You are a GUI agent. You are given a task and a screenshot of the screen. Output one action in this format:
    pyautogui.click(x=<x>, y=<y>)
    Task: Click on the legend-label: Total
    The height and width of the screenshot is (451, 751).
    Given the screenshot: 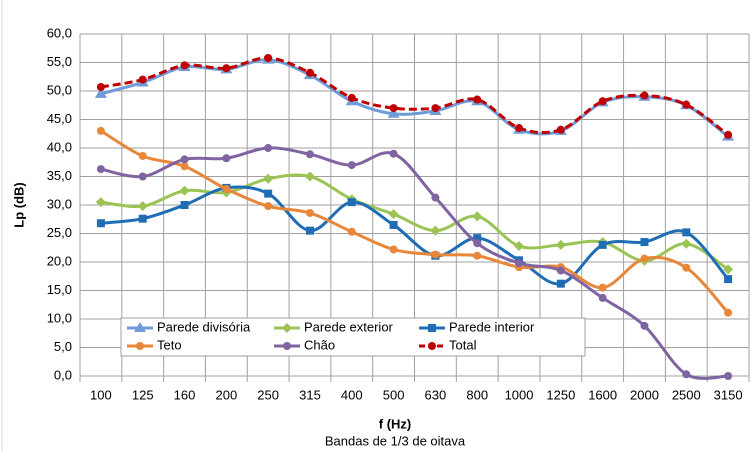 What is the action you would take?
    pyautogui.click(x=463, y=344)
    